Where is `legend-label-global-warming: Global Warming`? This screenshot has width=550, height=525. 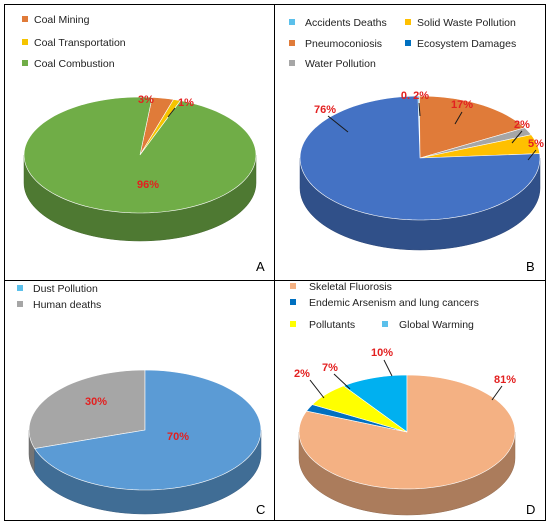
legend-label-global-warming: Global Warming is located at coordinates (436, 325).